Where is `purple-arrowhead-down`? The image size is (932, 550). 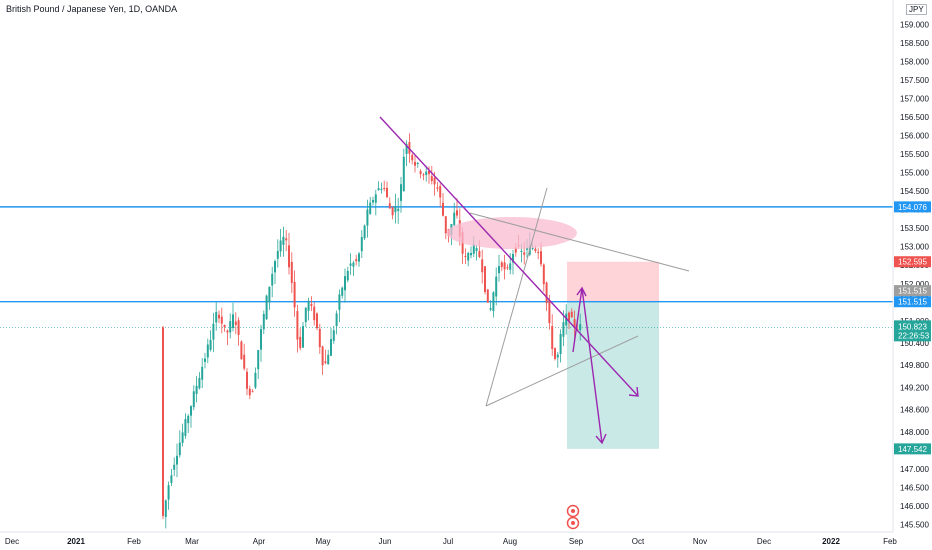
purple-arrowhead-down is located at coordinates (601, 439).